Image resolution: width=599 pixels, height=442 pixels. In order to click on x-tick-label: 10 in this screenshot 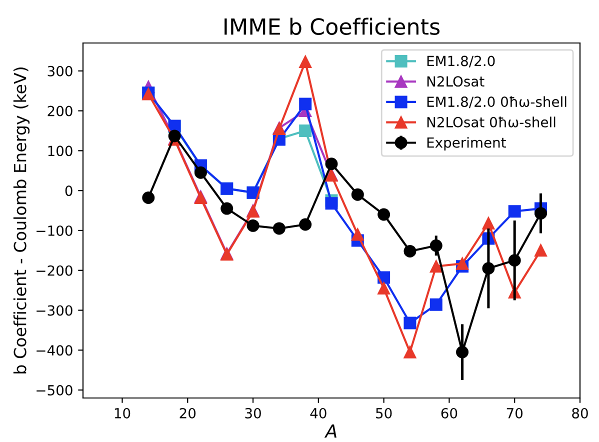, I will do `click(122, 413)`.